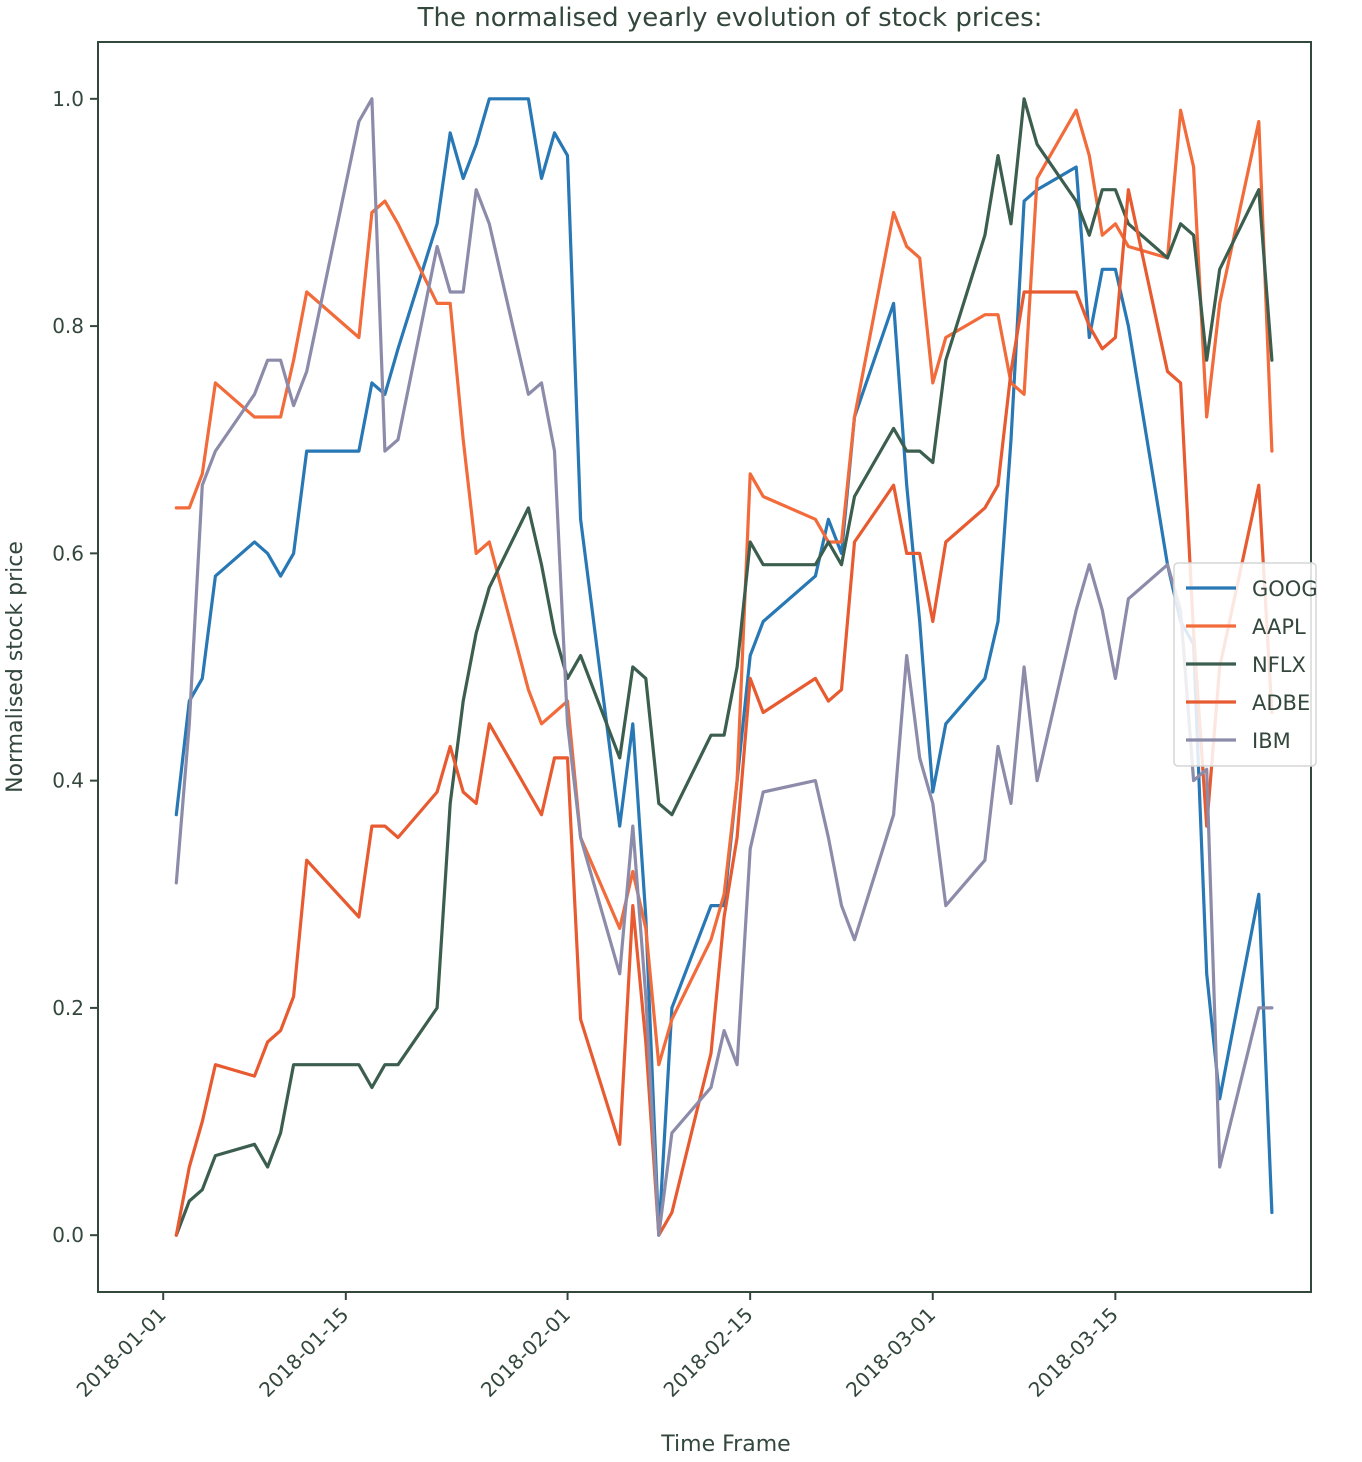 The width and height of the screenshot is (1362, 1462). Describe the element at coordinates (15, 667) in the screenshot. I see `y-axis-label: Normalised stock price` at that location.